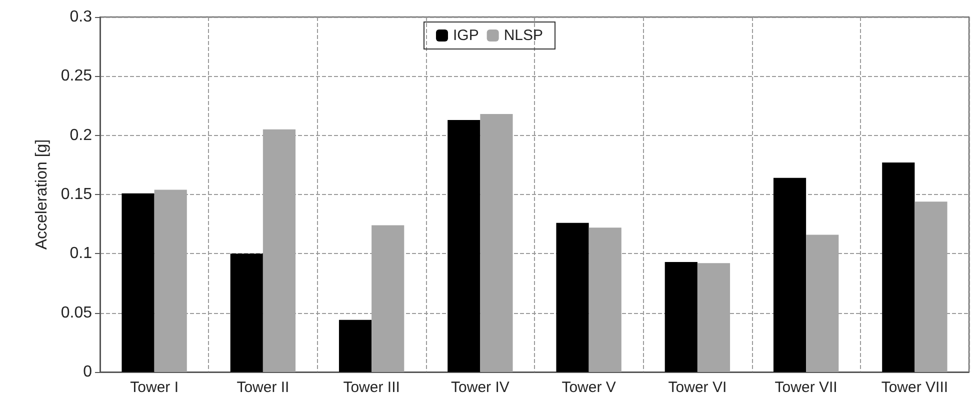 The width and height of the screenshot is (979, 400). What do you see at coordinates (76, 76) in the screenshot?
I see `y-tick-label: 0.25` at bounding box center [76, 76].